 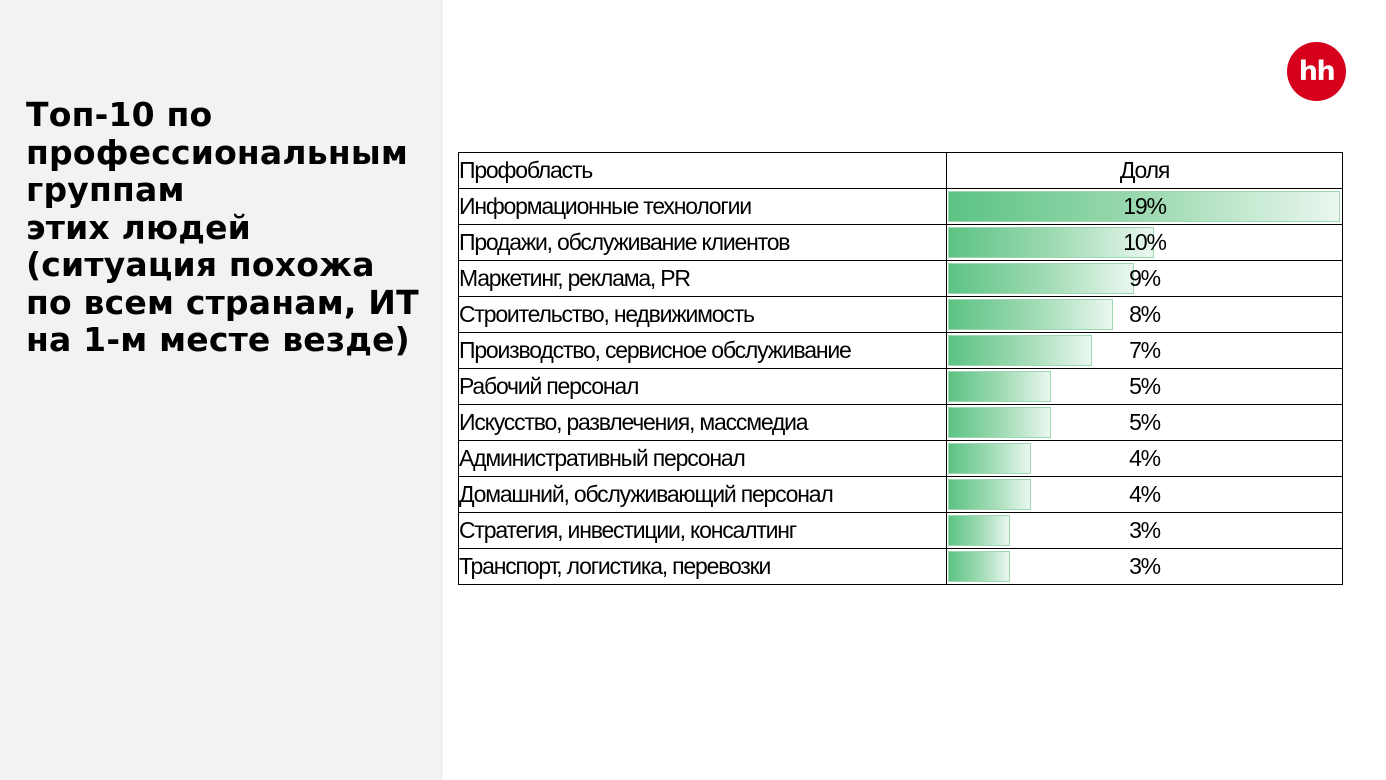 I want to click on data-label: 9%, so click(x=1145, y=278).